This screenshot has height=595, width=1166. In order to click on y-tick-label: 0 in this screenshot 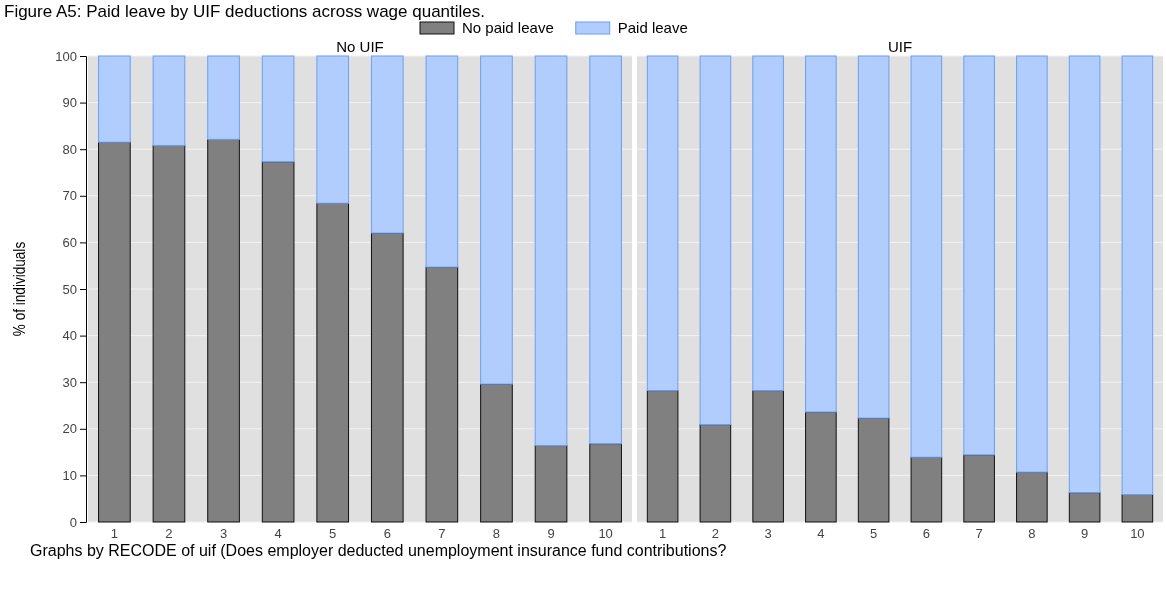, I will do `click(73, 522)`.